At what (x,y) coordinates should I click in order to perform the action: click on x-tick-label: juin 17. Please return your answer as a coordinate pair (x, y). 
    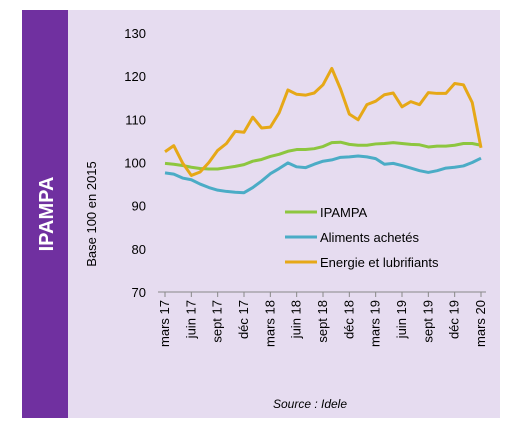
    Looking at the image, I should click on (190, 319).